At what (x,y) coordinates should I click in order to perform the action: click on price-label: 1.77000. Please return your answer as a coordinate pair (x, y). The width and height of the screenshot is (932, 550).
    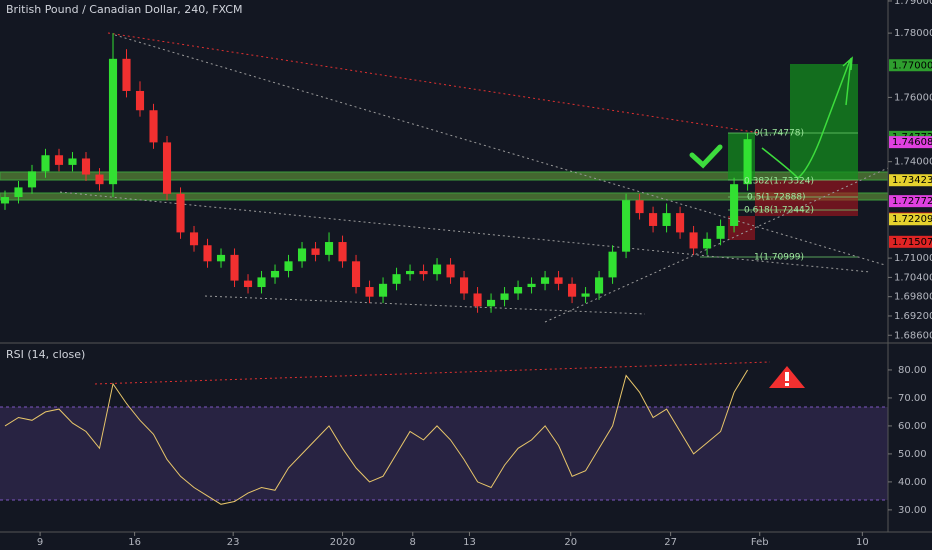
    Looking at the image, I should click on (912, 65).